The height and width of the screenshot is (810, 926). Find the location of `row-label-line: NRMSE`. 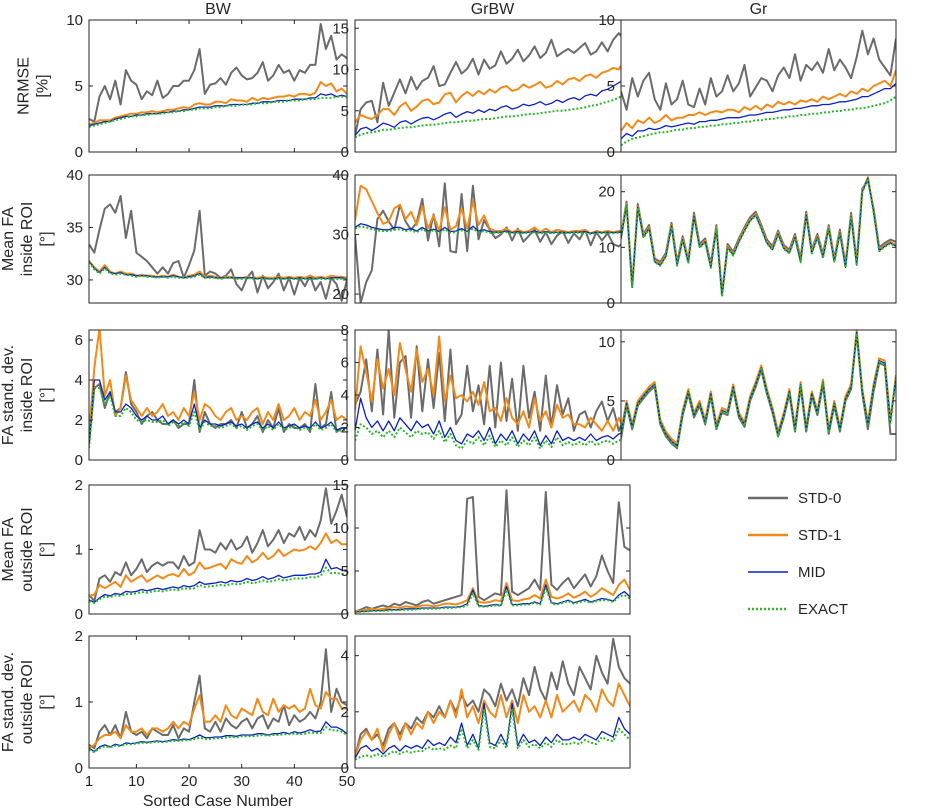

row-label-line: NRMSE is located at coordinates (24, 86).